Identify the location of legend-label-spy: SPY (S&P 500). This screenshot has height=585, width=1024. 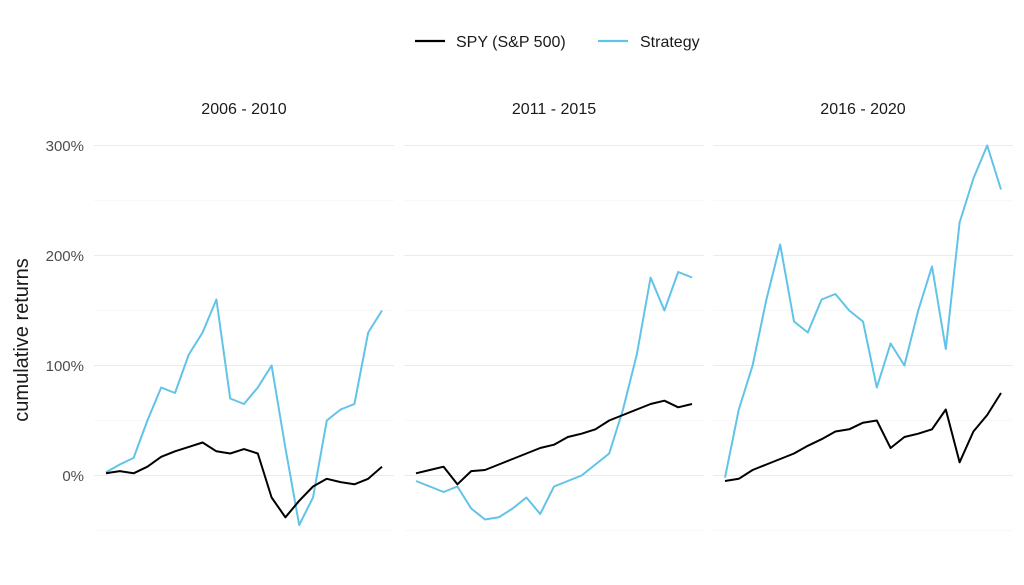
(511, 42).